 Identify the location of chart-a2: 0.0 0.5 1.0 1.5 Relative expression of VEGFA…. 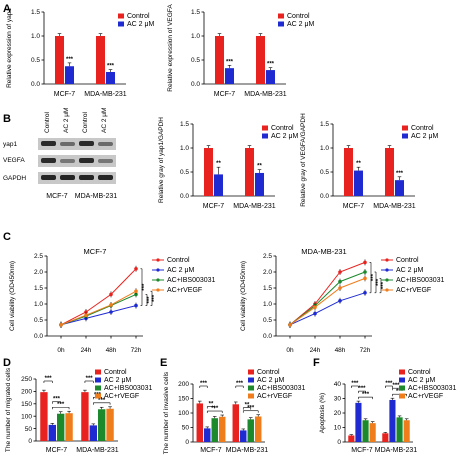
(241, 51).